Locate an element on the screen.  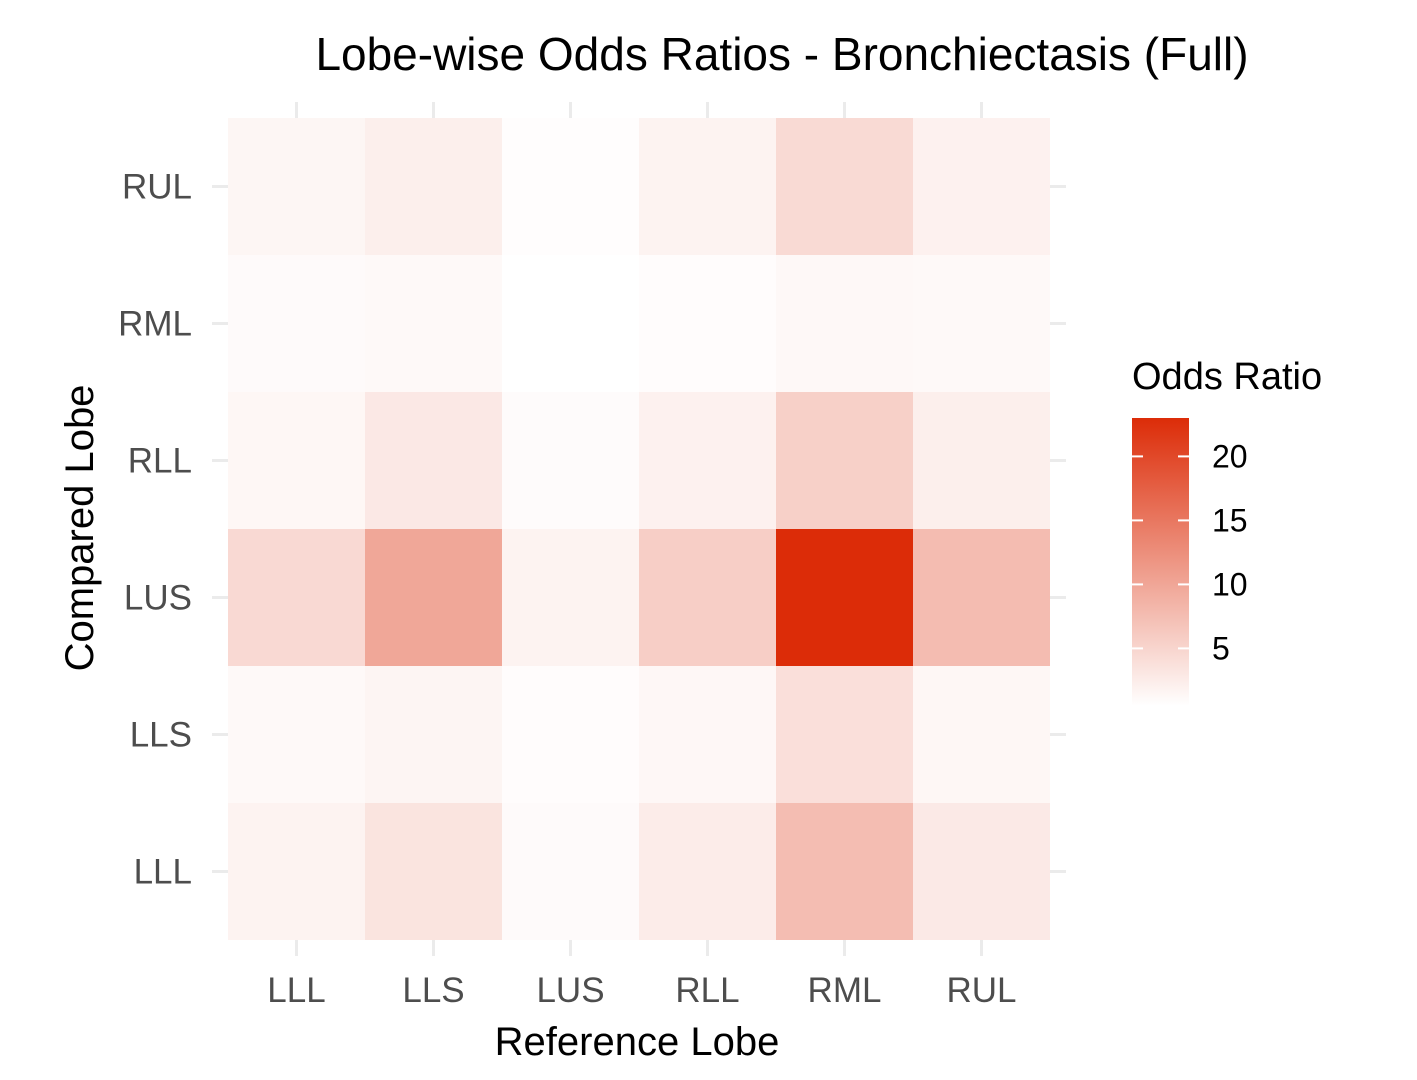
heatmap-cell-lus-rul is located at coordinates (570, 186).